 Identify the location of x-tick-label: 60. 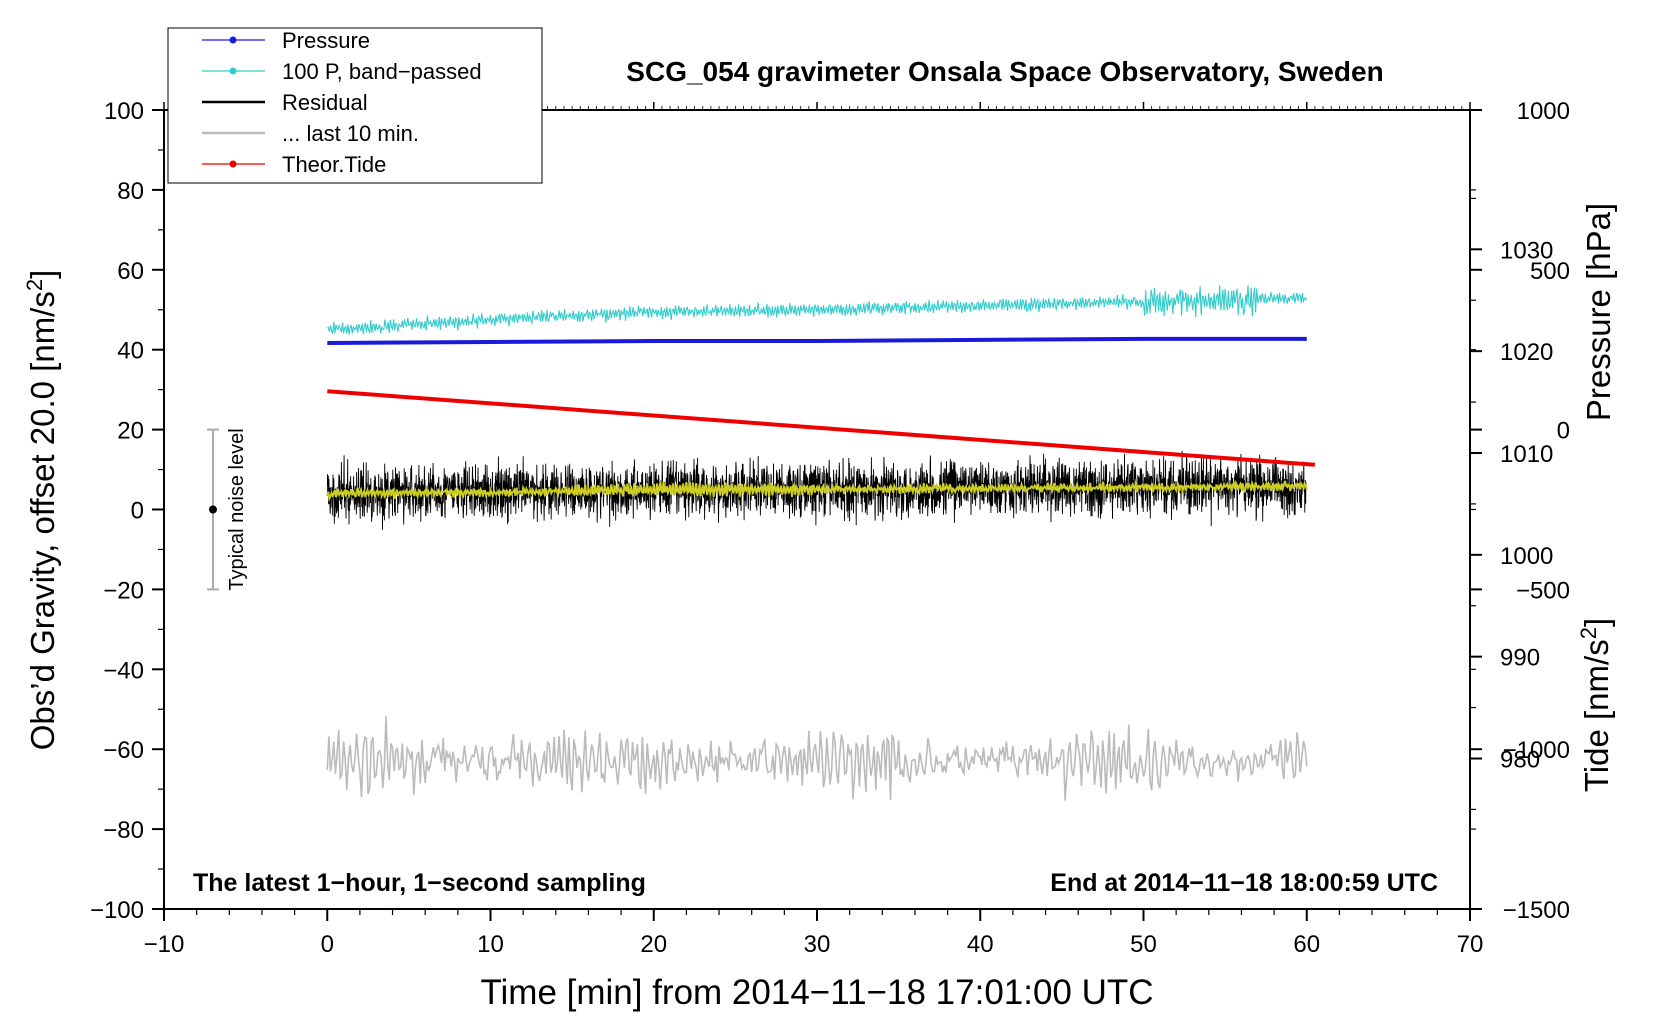
(1306, 944).